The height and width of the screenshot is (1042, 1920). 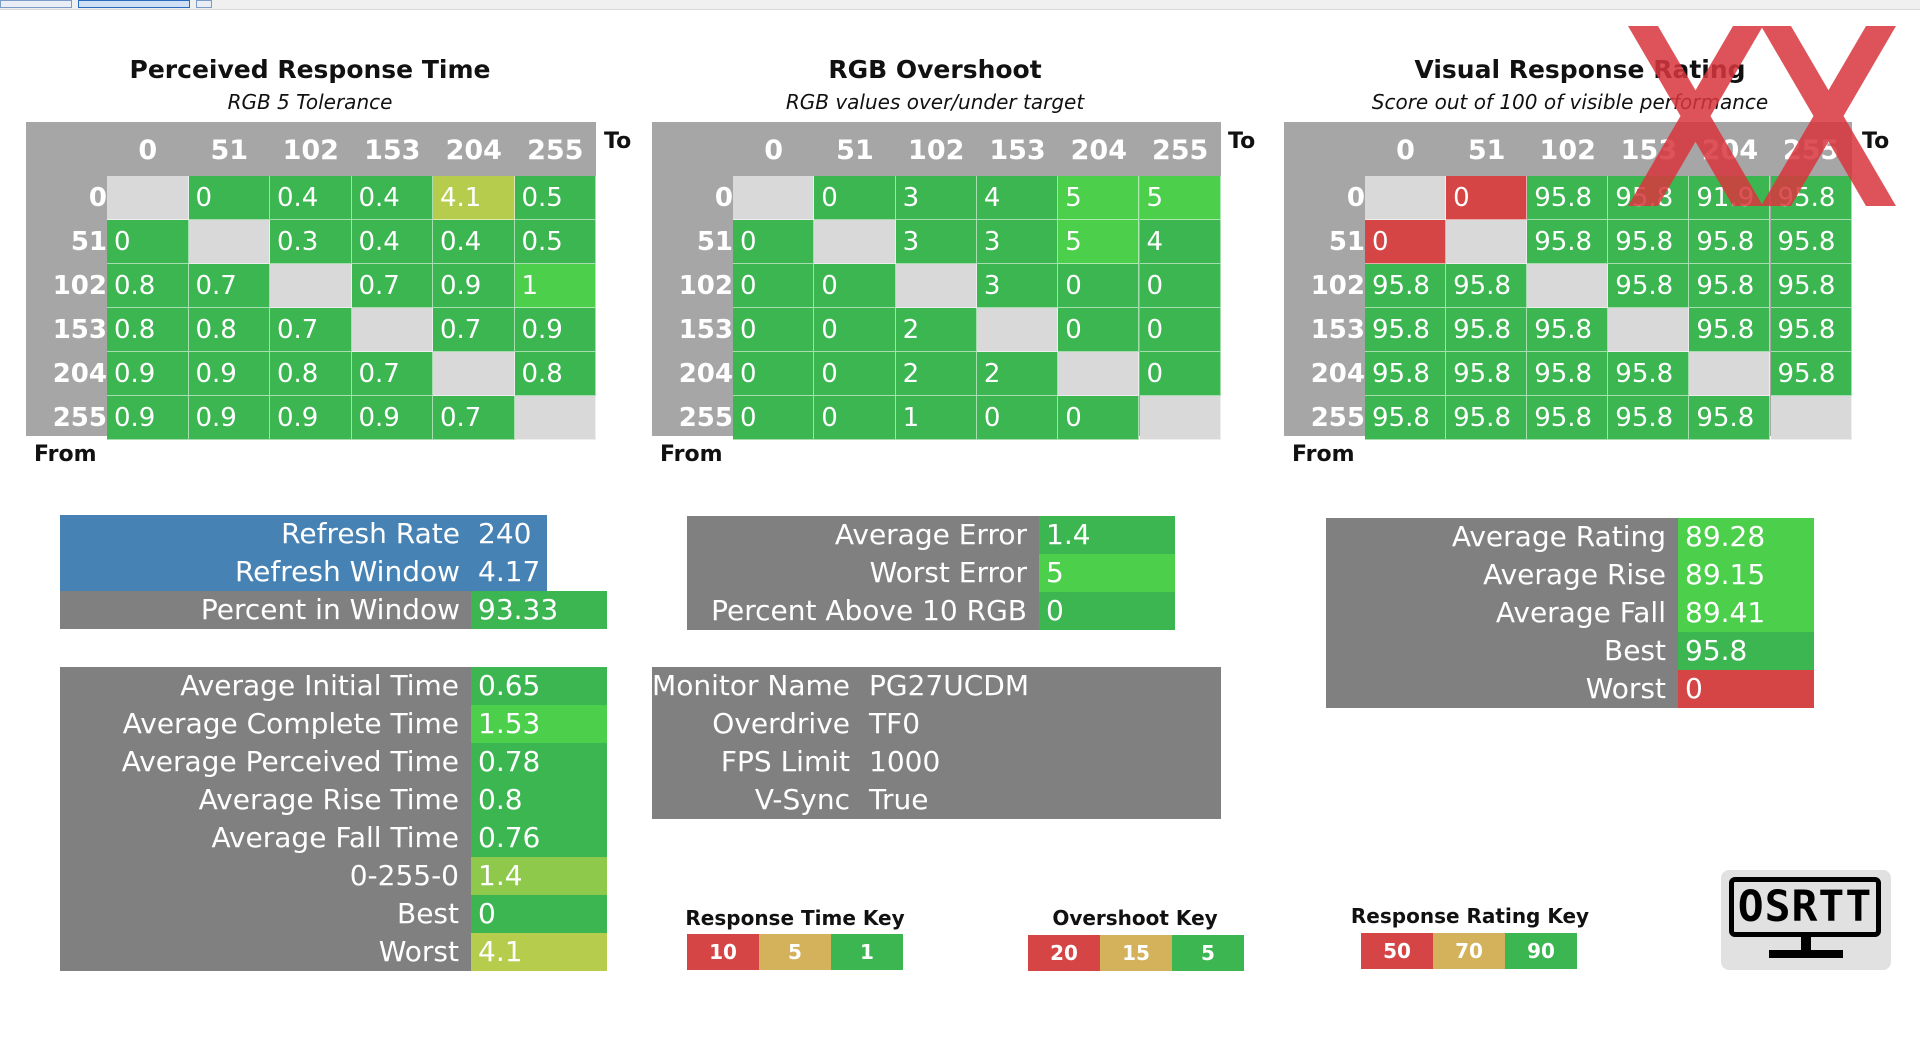 What do you see at coordinates (148, 150) in the screenshot?
I see `perceived-col-header: 0` at bounding box center [148, 150].